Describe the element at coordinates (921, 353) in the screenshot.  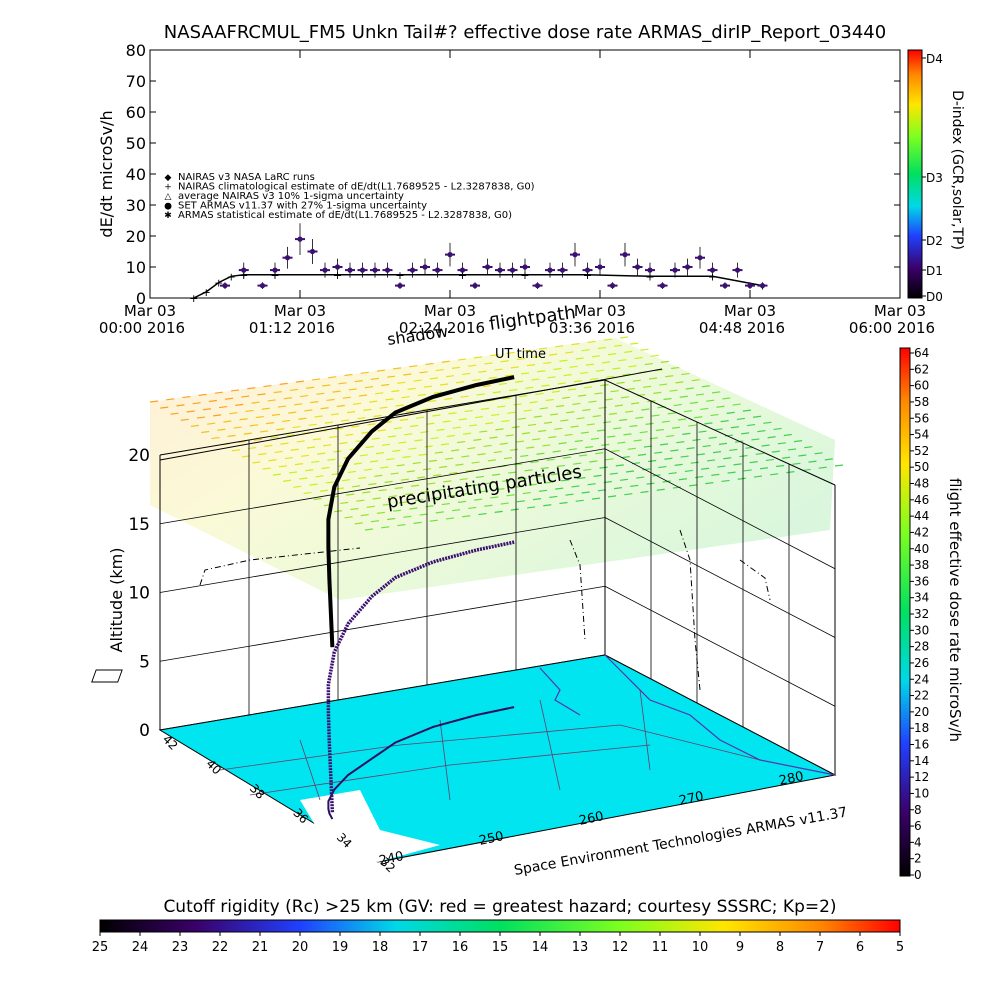
I see `dose-tick-label: 64` at that location.